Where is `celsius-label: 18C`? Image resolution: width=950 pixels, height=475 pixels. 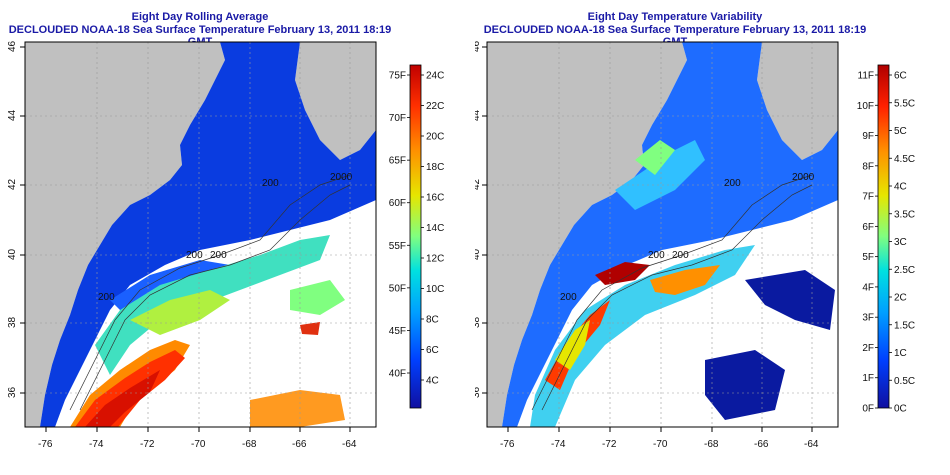 celsius-label: 18C is located at coordinates (435, 167).